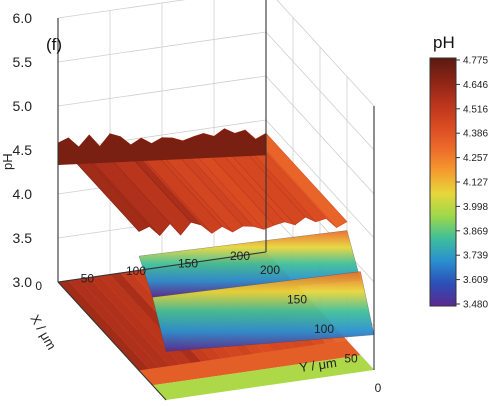 The width and height of the screenshot is (502, 406). I want to click on colorbar-tick-label: 4.646, so click(475, 85).